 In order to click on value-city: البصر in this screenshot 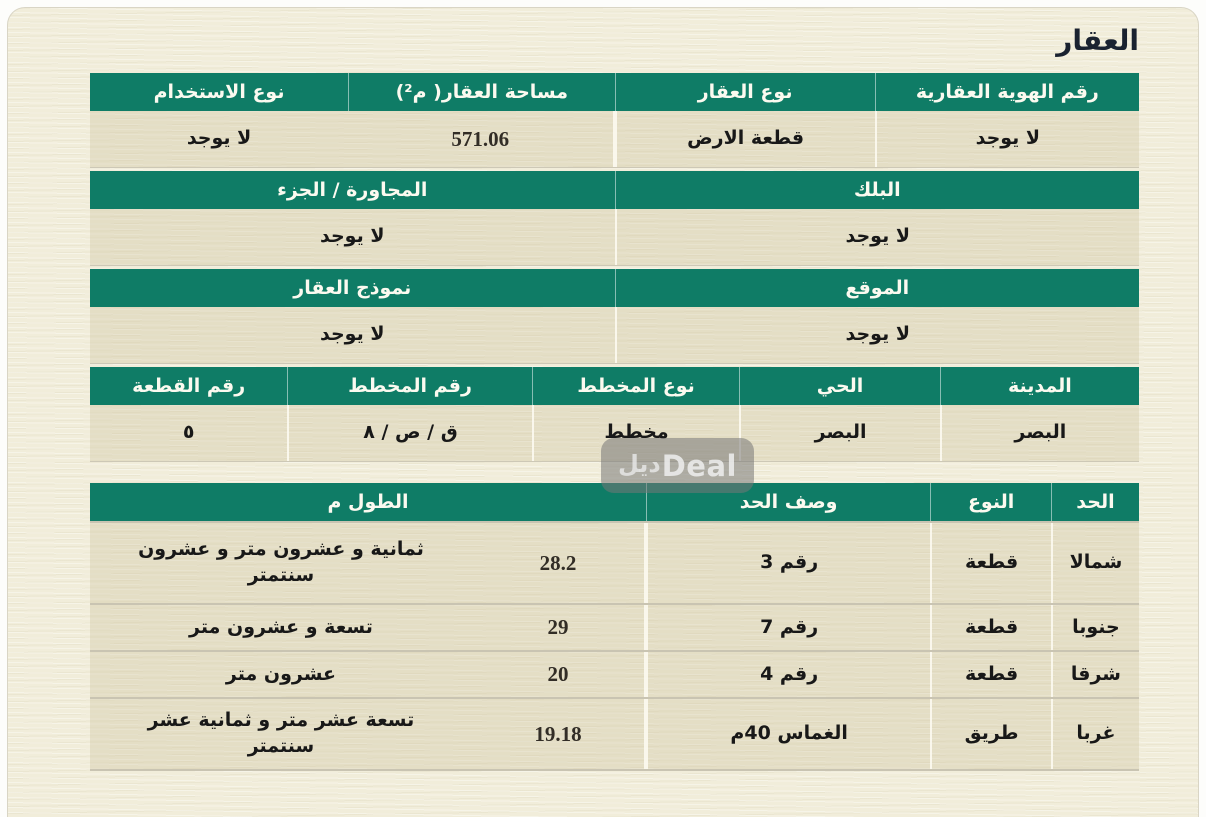, I will do `click(1039, 433)`.